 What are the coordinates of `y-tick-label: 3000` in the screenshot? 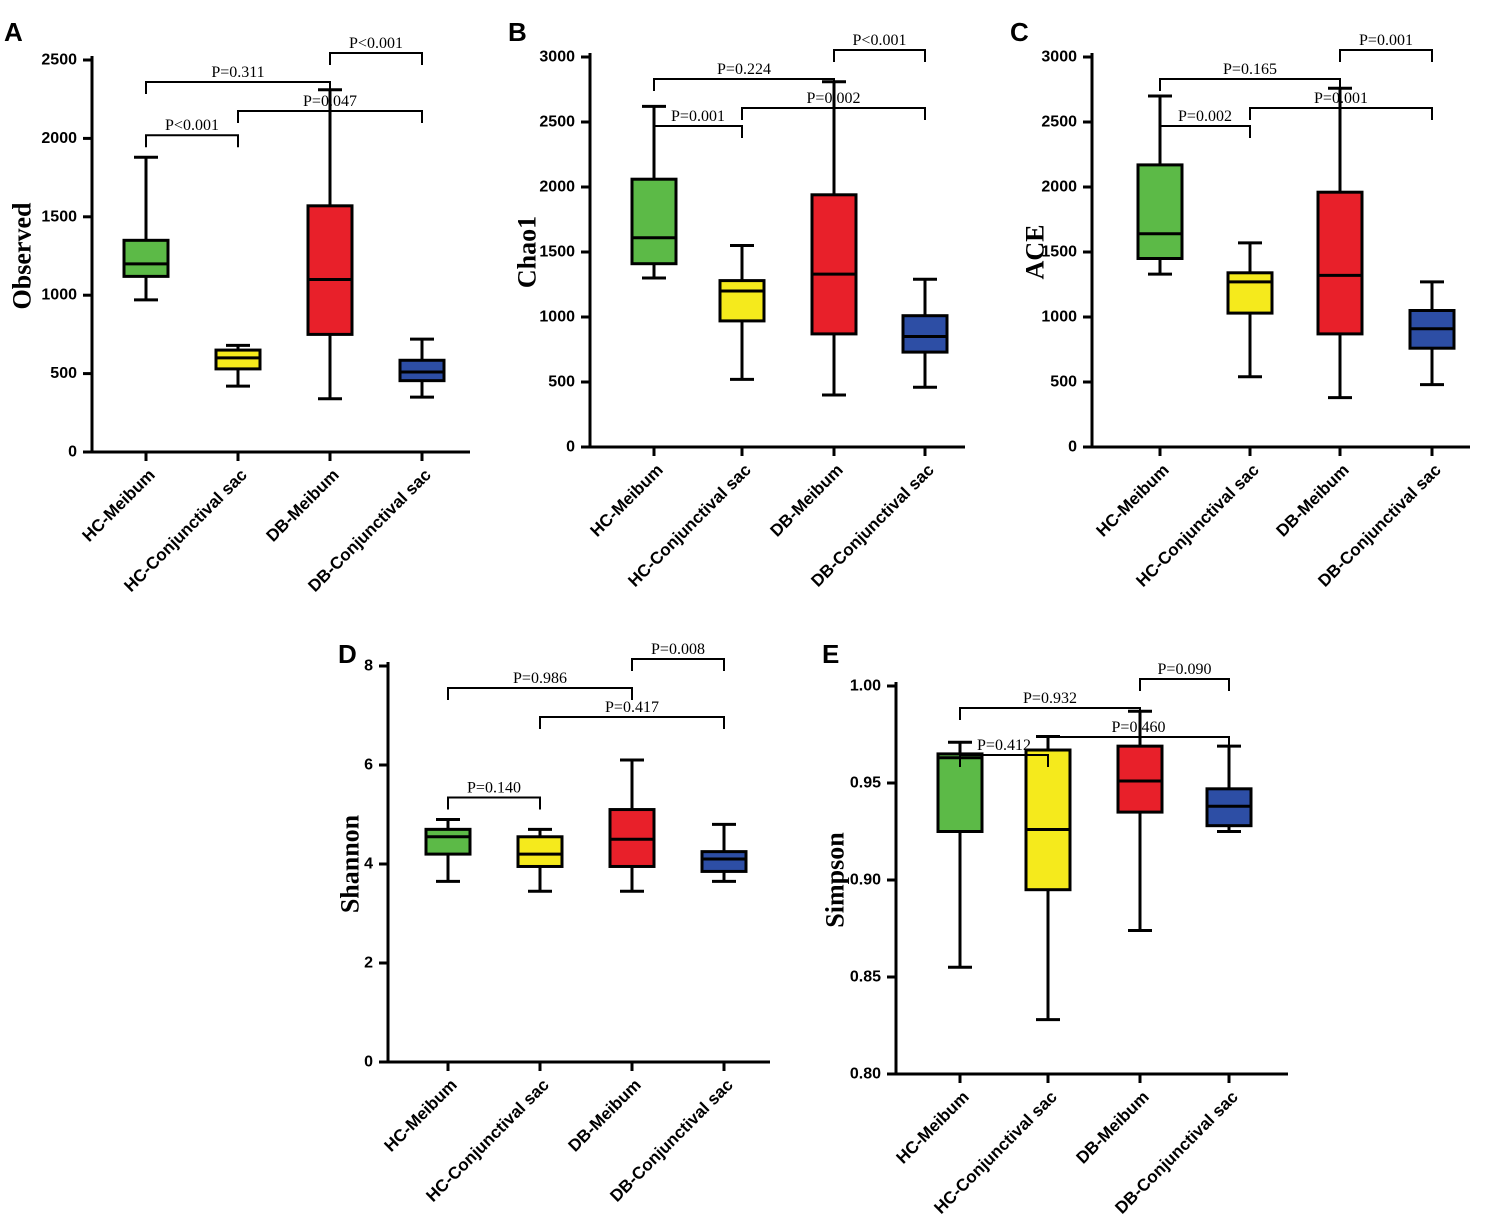 It's located at (1059, 57).